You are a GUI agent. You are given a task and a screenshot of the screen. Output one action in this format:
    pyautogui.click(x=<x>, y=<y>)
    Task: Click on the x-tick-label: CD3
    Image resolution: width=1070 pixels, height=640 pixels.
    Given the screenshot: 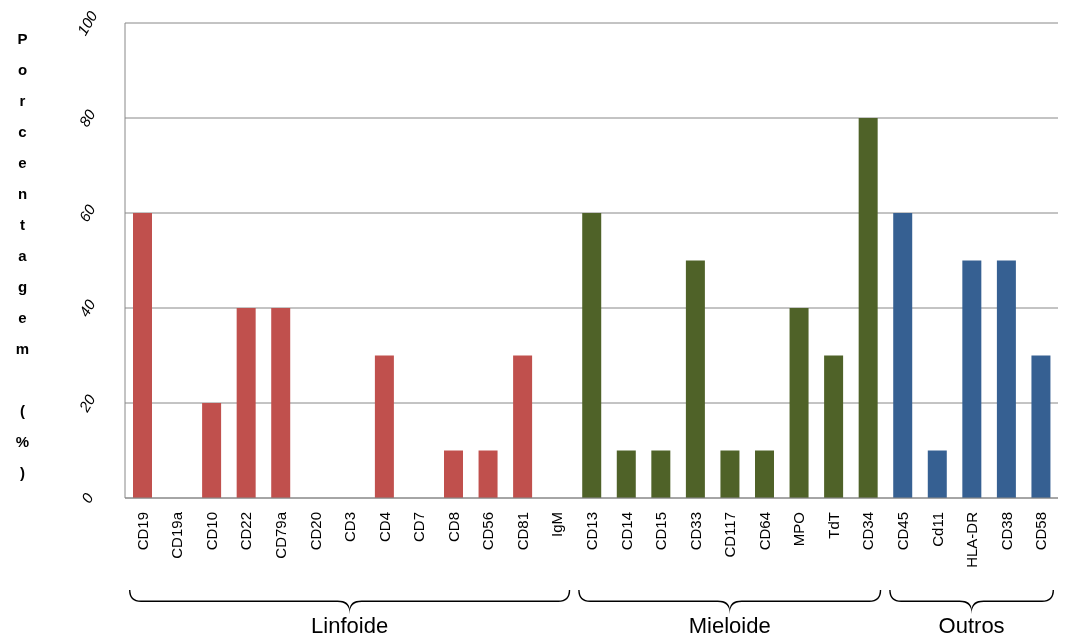 What is the action you would take?
    pyautogui.click(x=350, y=527)
    